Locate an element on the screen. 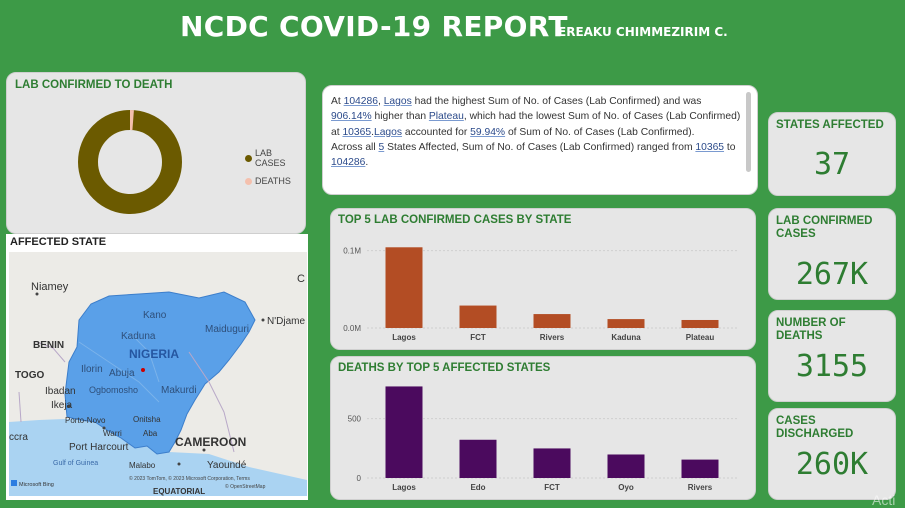 The height and width of the screenshot is (508, 905). map-river is located at coordinates (144, 357).